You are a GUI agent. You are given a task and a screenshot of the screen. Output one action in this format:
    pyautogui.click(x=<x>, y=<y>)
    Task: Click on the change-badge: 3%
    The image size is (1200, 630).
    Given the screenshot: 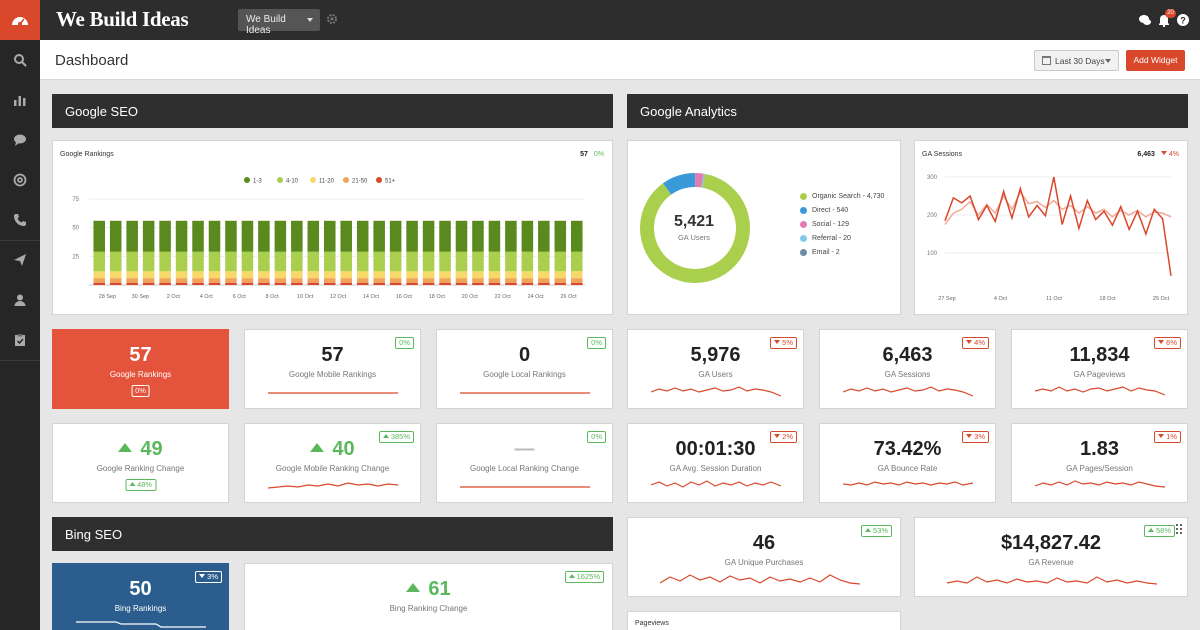 What is the action you would take?
    pyautogui.click(x=208, y=577)
    